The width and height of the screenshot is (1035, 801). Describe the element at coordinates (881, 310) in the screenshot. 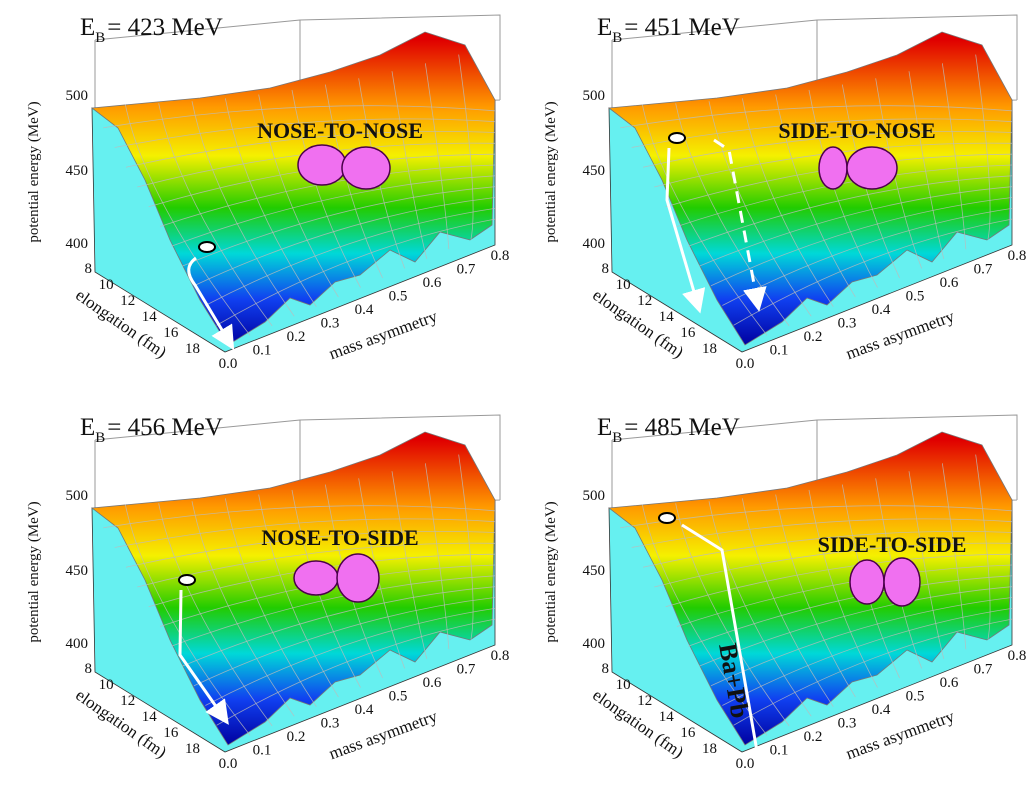

I see `y-tick-label: 0.4` at that location.